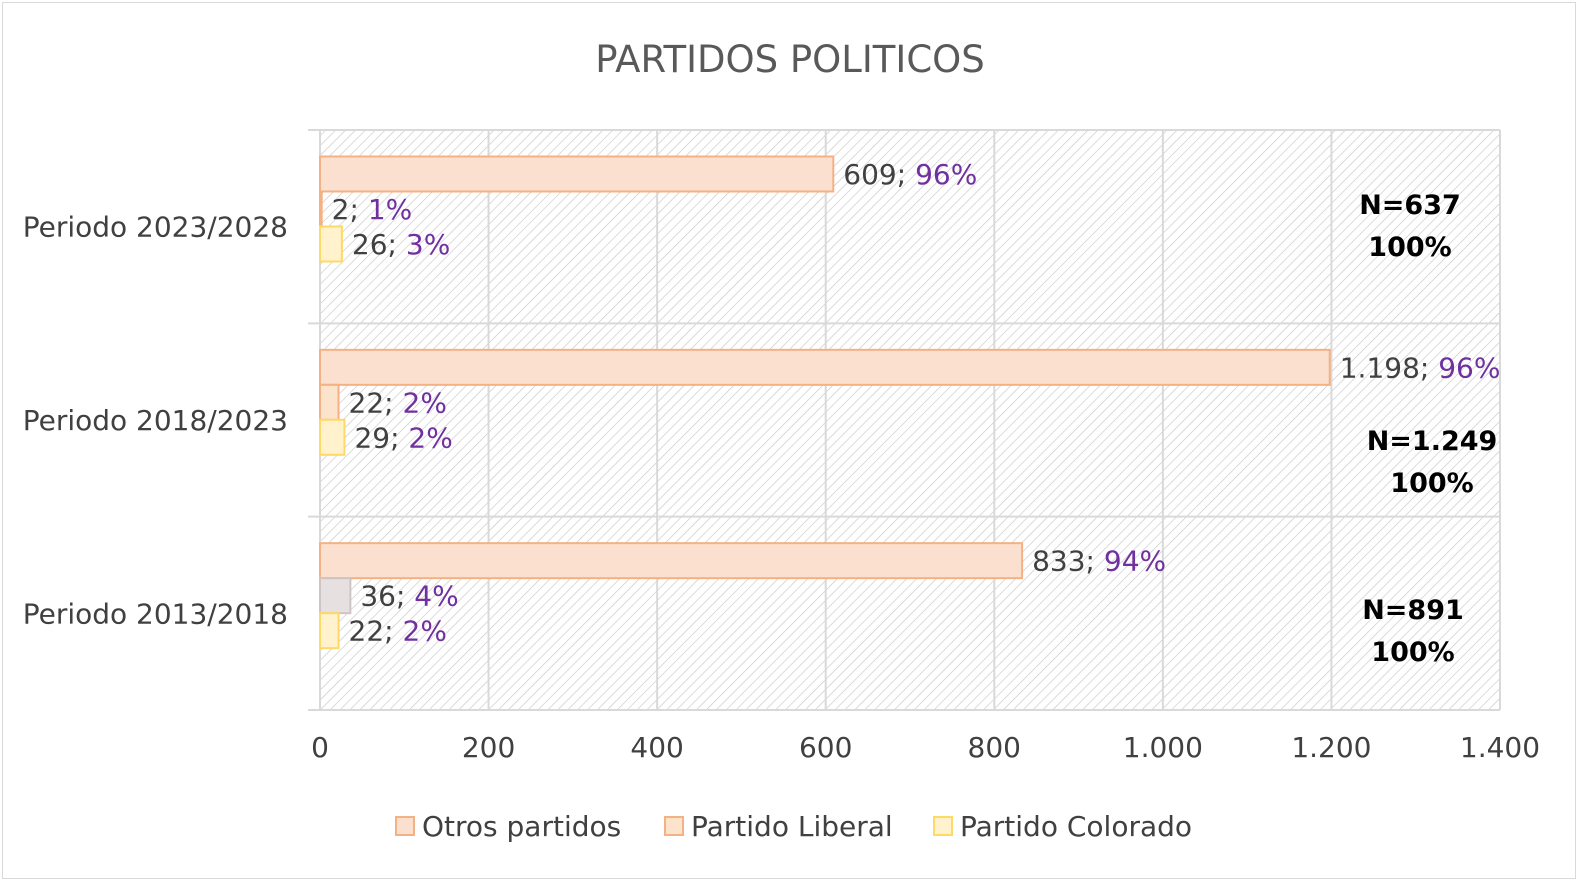 The image size is (1580, 883). What do you see at coordinates (1420, 367) in the screenshot?
I see `data-label: 1.198; 96%` at bounding box center [1420, 367].